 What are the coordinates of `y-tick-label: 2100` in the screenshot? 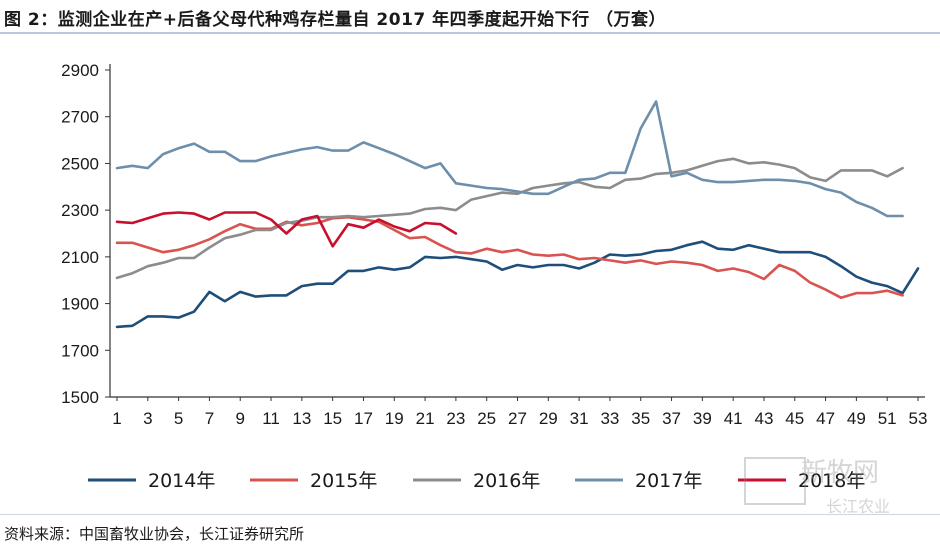 It's located at (80, 257).